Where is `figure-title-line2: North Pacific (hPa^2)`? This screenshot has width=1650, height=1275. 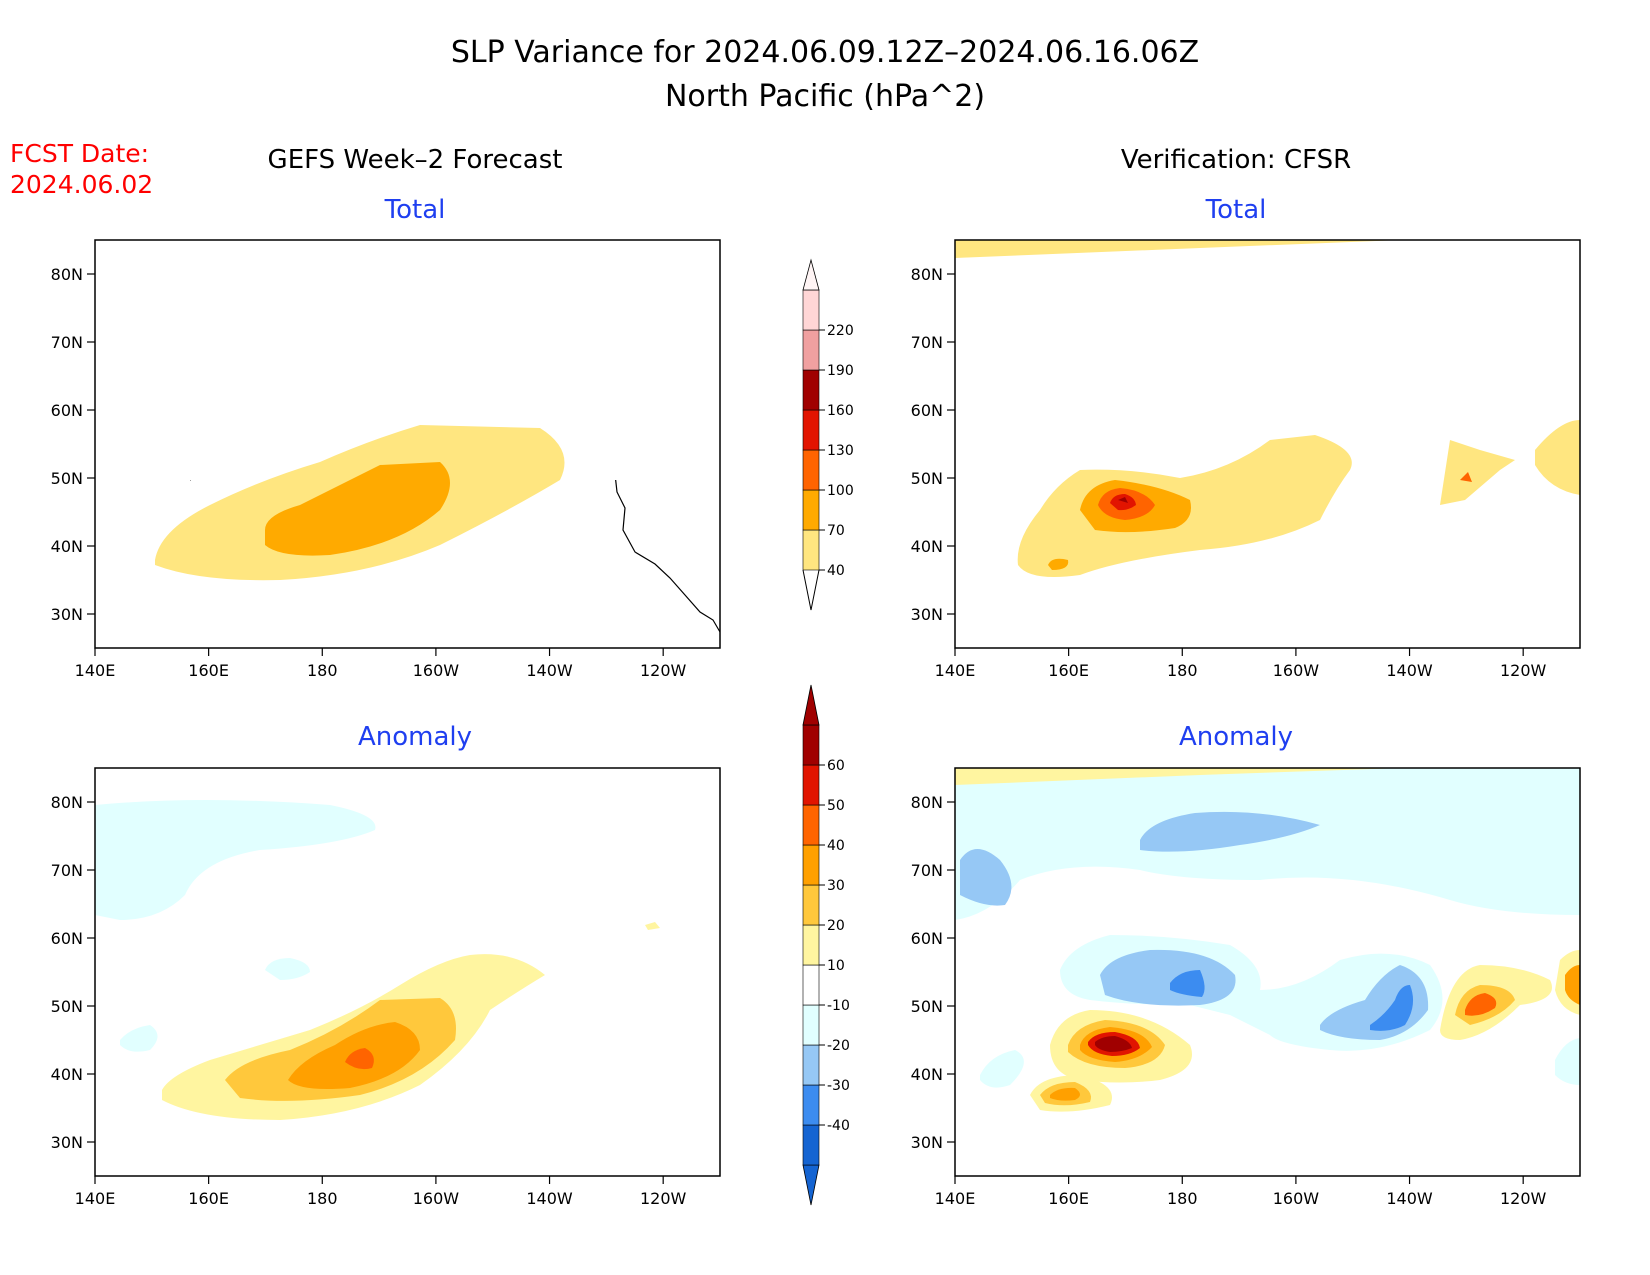
figure-title-line2: North Pacific (hPa^2) is located at coordinates (825, 96).